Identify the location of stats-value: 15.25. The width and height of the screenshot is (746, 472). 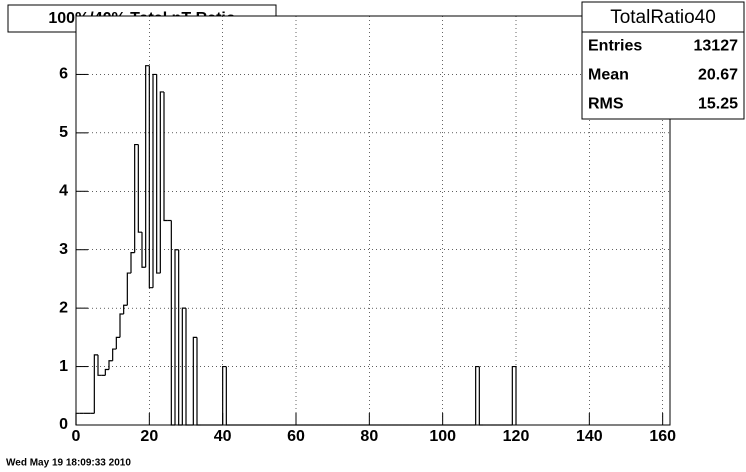
(718, 104).